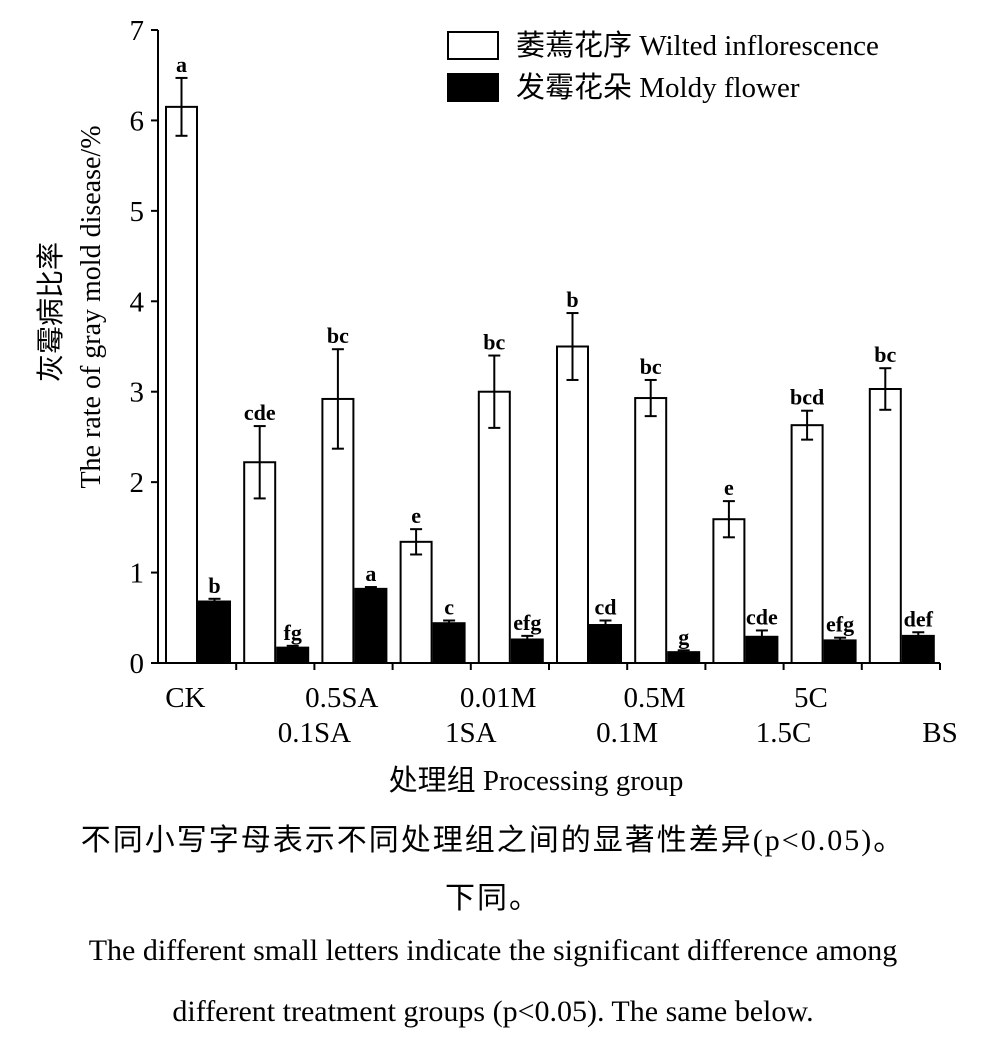 The width and height of the screenshot is (986, 1048). What do you see at coordinates (51, 312) in the screenshot?
I see `y-axis-label-zh: 灰霉病比率` at bounding box center [51, 312].